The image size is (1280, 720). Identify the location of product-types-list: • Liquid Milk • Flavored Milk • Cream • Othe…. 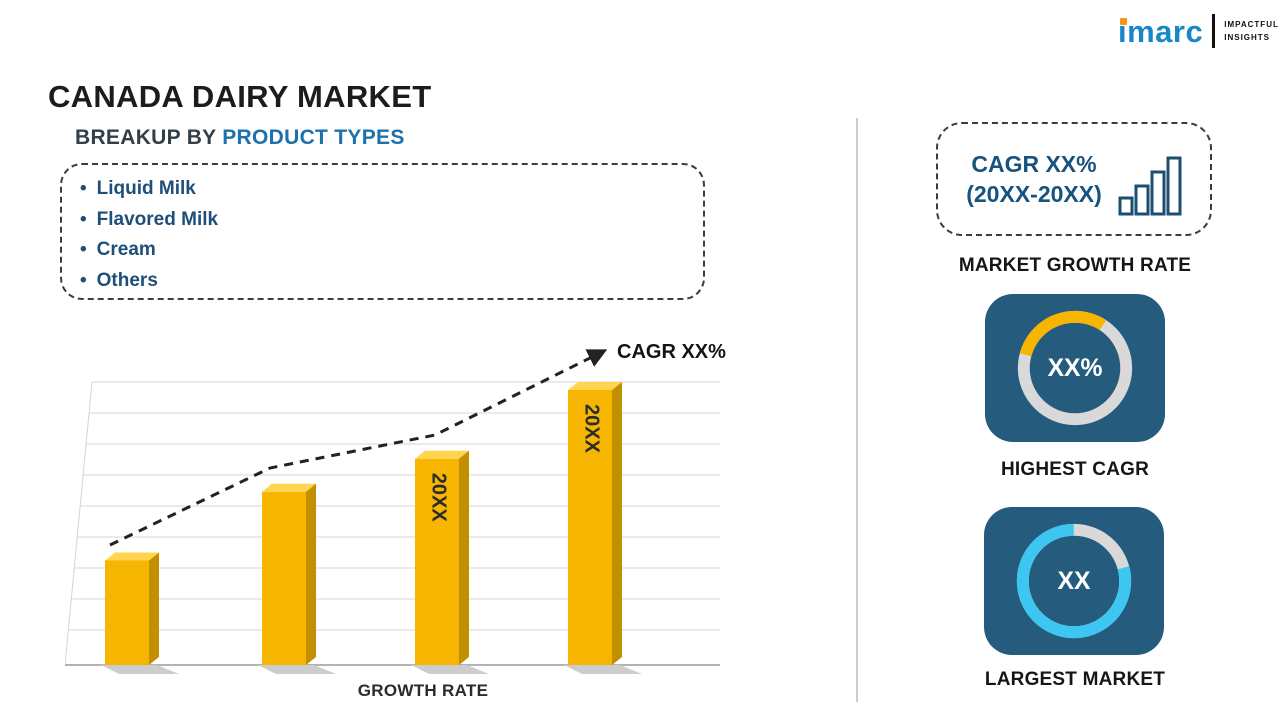
(391, 235).